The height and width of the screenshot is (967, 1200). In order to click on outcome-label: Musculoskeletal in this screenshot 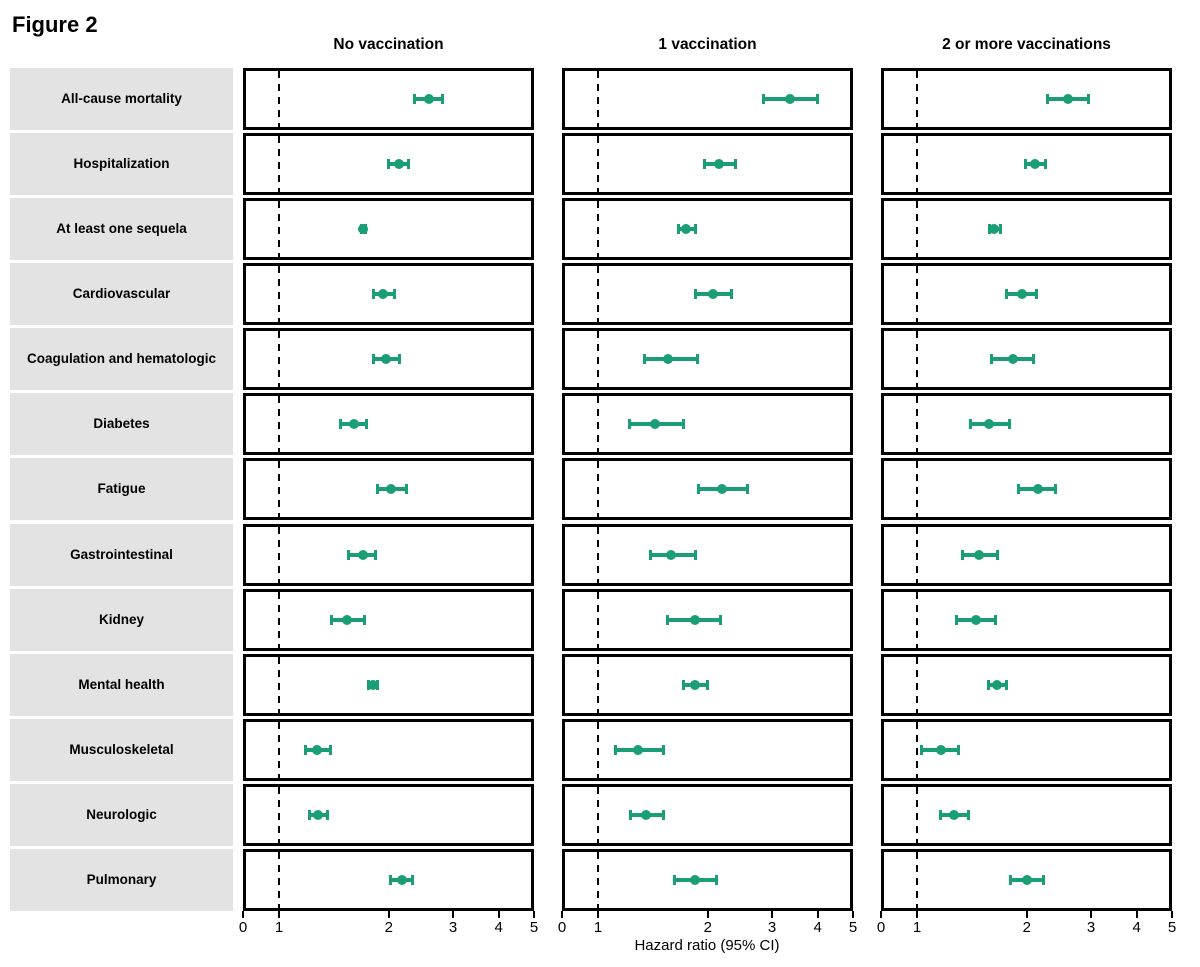, I will do `click(121, 750)`.